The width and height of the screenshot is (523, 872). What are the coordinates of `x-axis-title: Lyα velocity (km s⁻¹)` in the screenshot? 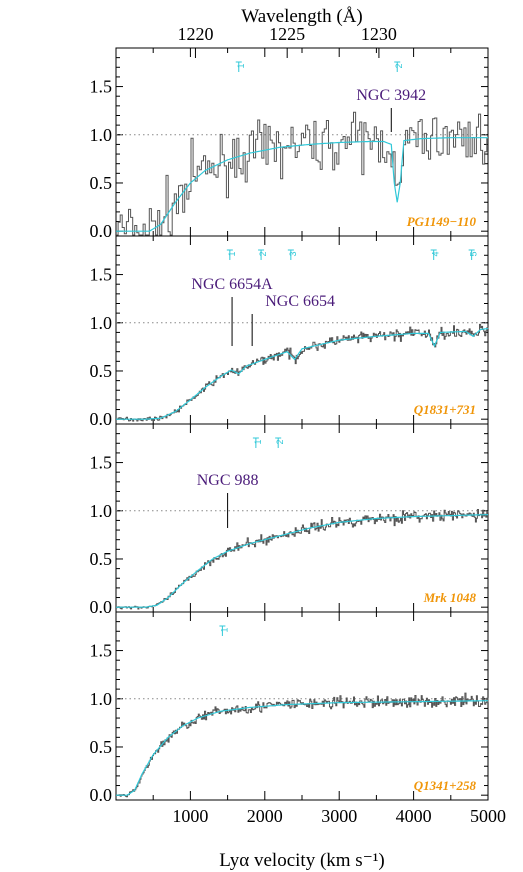 It's located at (302, 860).